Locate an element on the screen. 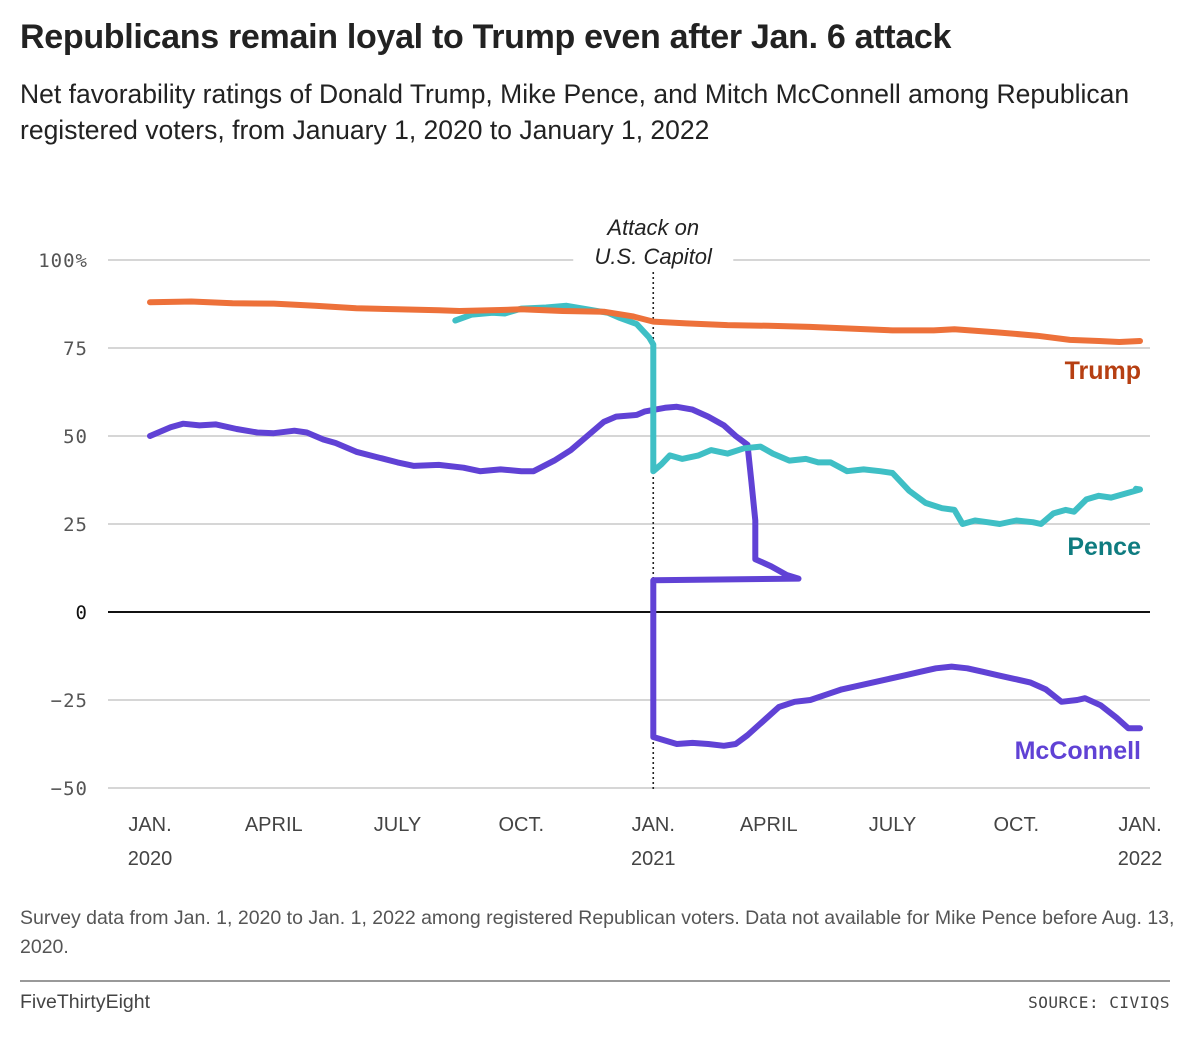 This screenshot has width=1190, height=1040. x-tick-label: 2021 is located at coordinates (653, 859).